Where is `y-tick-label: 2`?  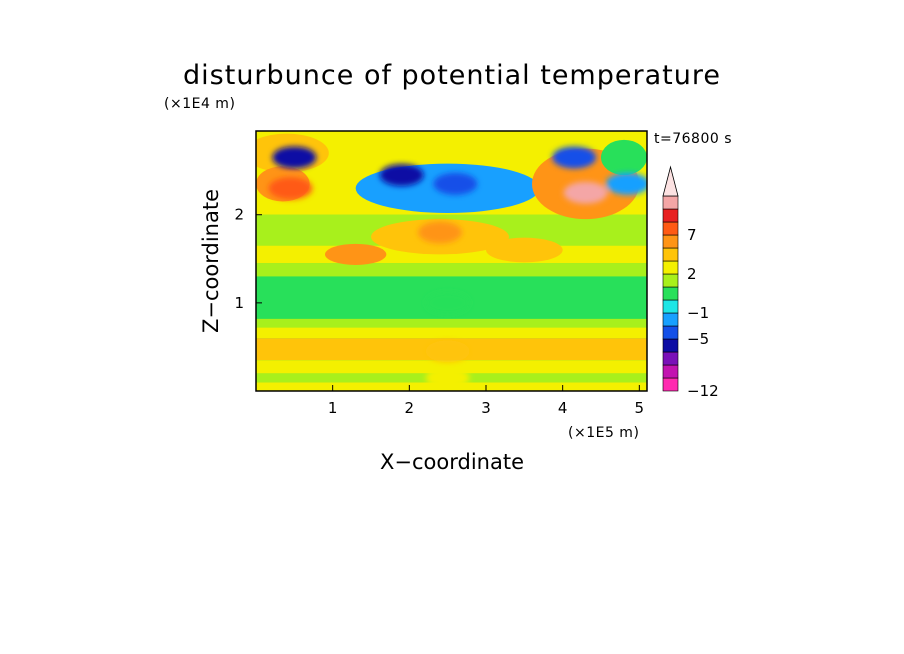
y-tick-label: 2 is located at coordinates (239, 215).